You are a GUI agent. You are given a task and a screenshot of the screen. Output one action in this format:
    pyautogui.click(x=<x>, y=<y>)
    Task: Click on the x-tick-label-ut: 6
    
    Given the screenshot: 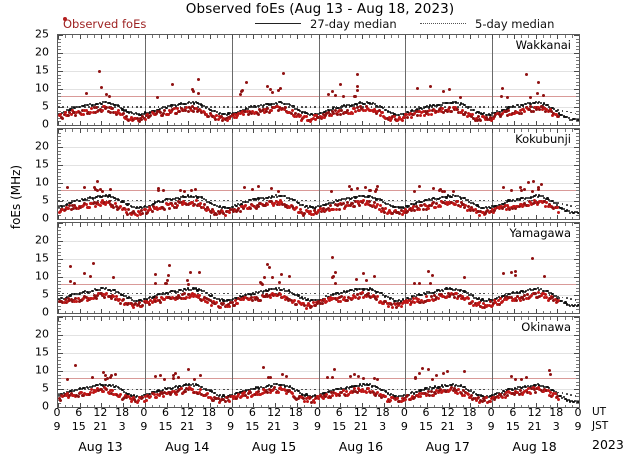 What is the action you would take?
    pyautogui.click(x=252, y=412)
    